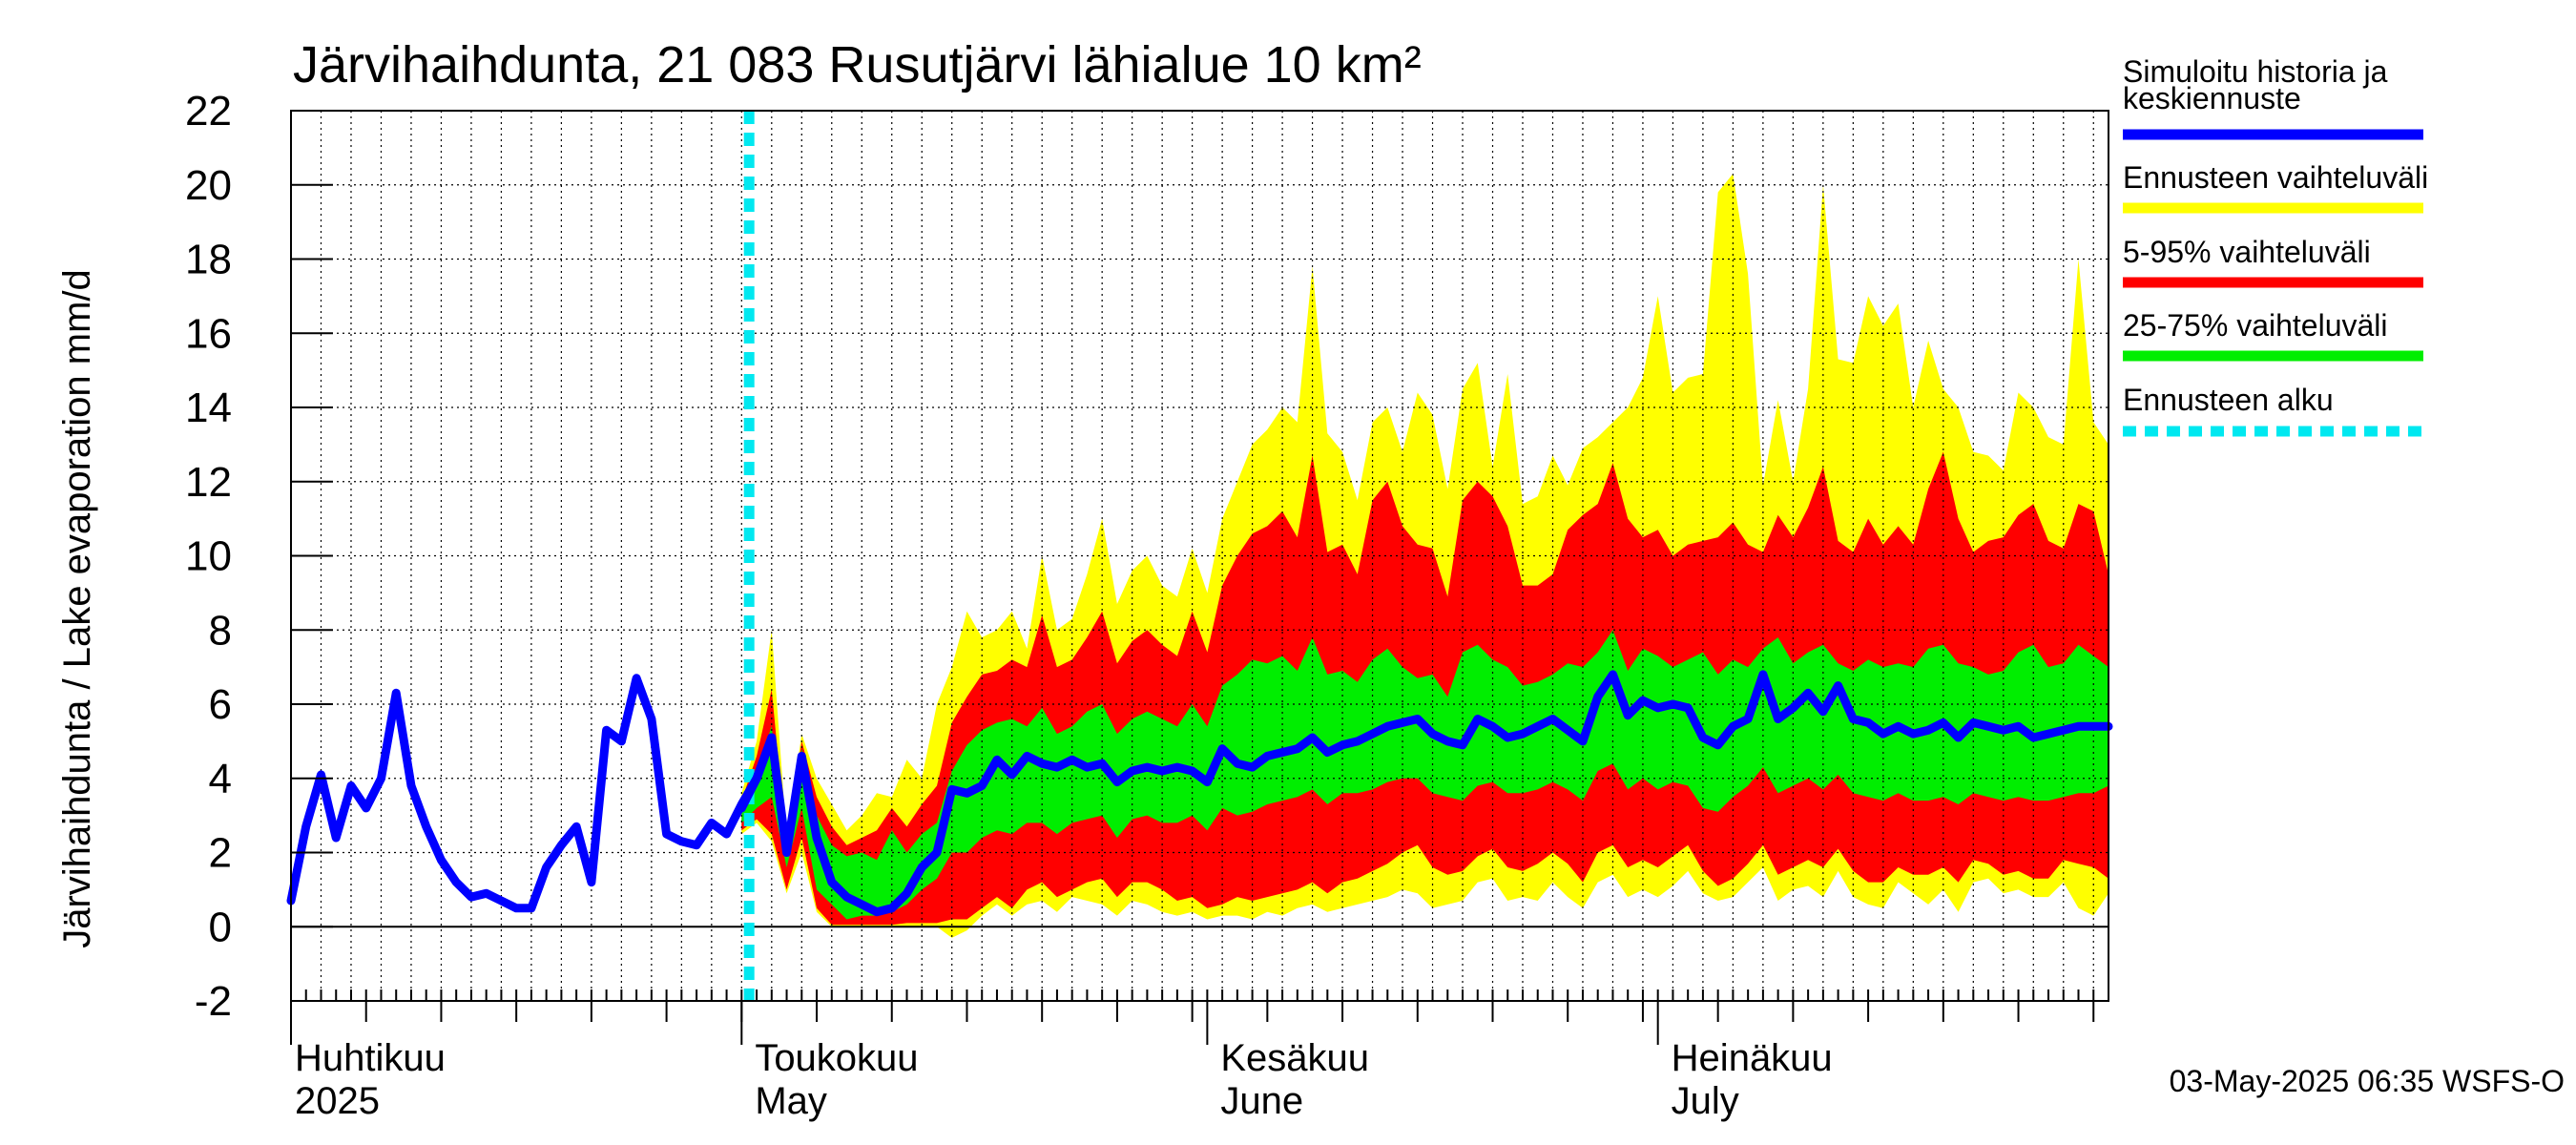 Image resolution: width=2576 pixels, height=1145 pixels. I want to click on y-tick-label: 10, so click(208, 557).